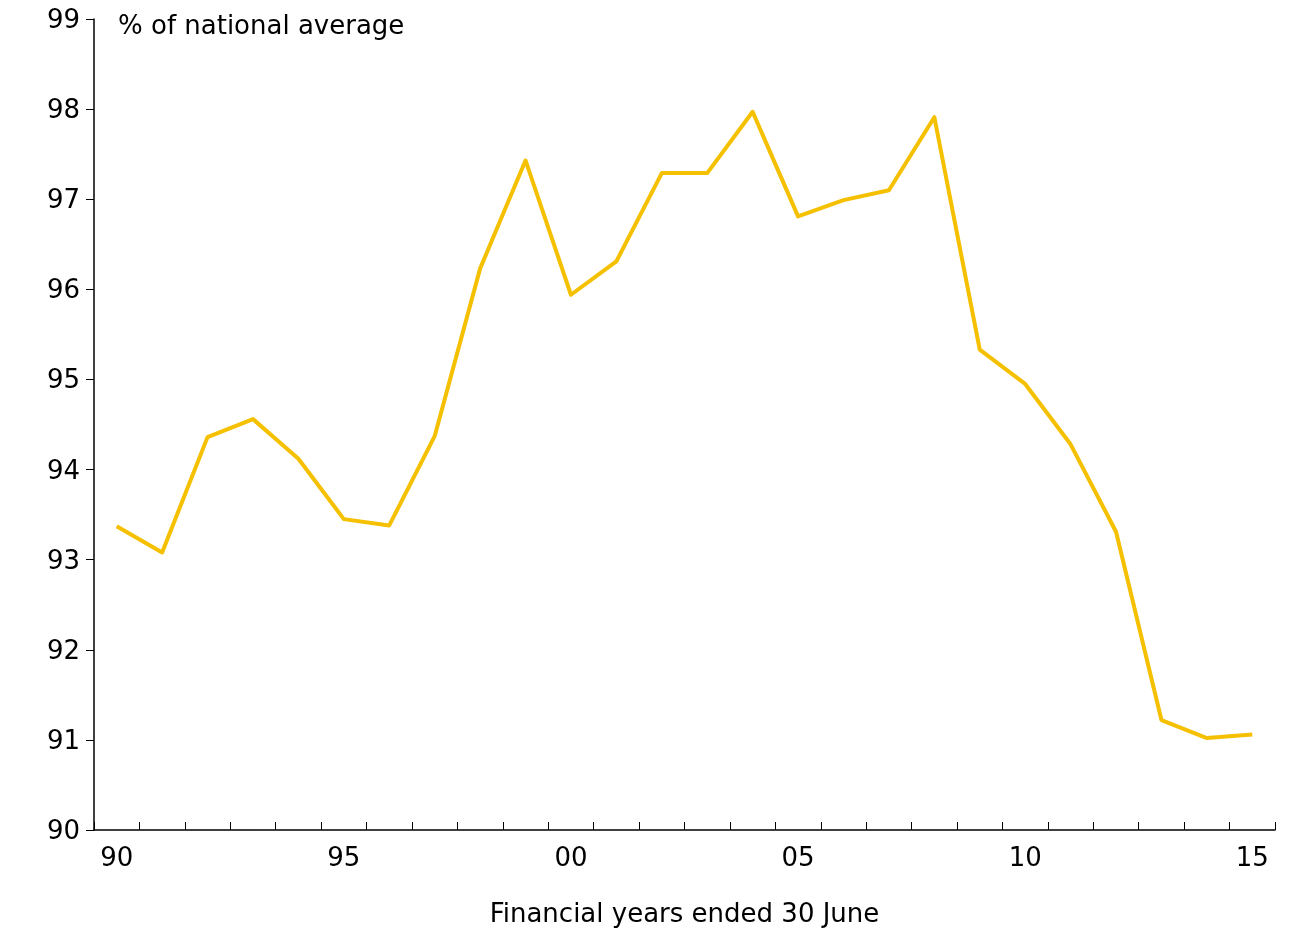 Image resolution: width=1296 pixels, height=931 pixels. I want to click on y-tick-label: 92, so click(63, 649).